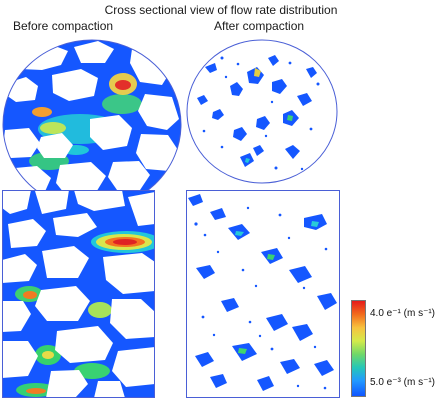  I want to click on before-compaction-label: Before compaction, so click(63, 26).